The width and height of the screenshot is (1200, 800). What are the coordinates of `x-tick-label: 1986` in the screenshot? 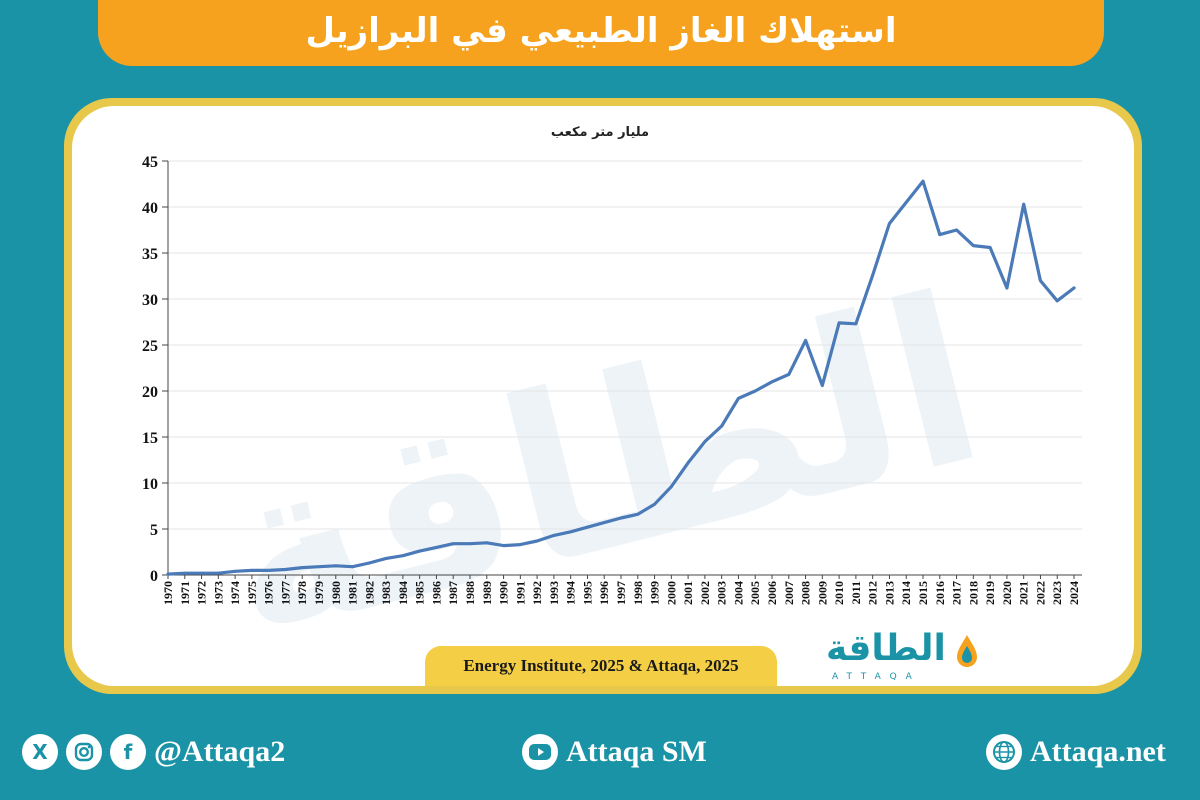 It's located at (436, 593).